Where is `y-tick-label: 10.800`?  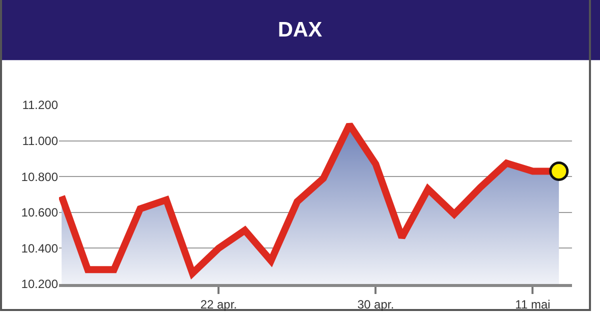
y-tick-label: 10.800 is located at coordinates (39, 177).